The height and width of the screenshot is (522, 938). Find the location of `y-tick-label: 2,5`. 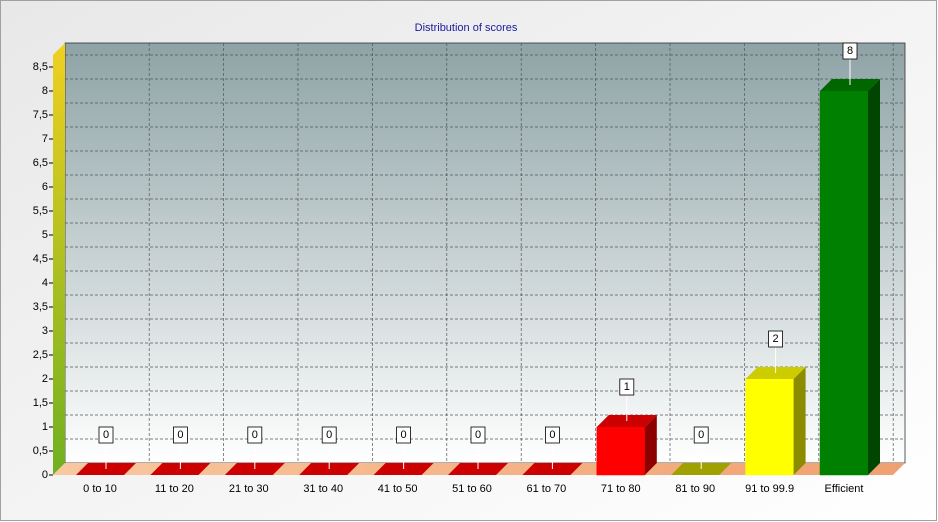

y-tick-label: 2,5 is located at coordinates (40, 355).